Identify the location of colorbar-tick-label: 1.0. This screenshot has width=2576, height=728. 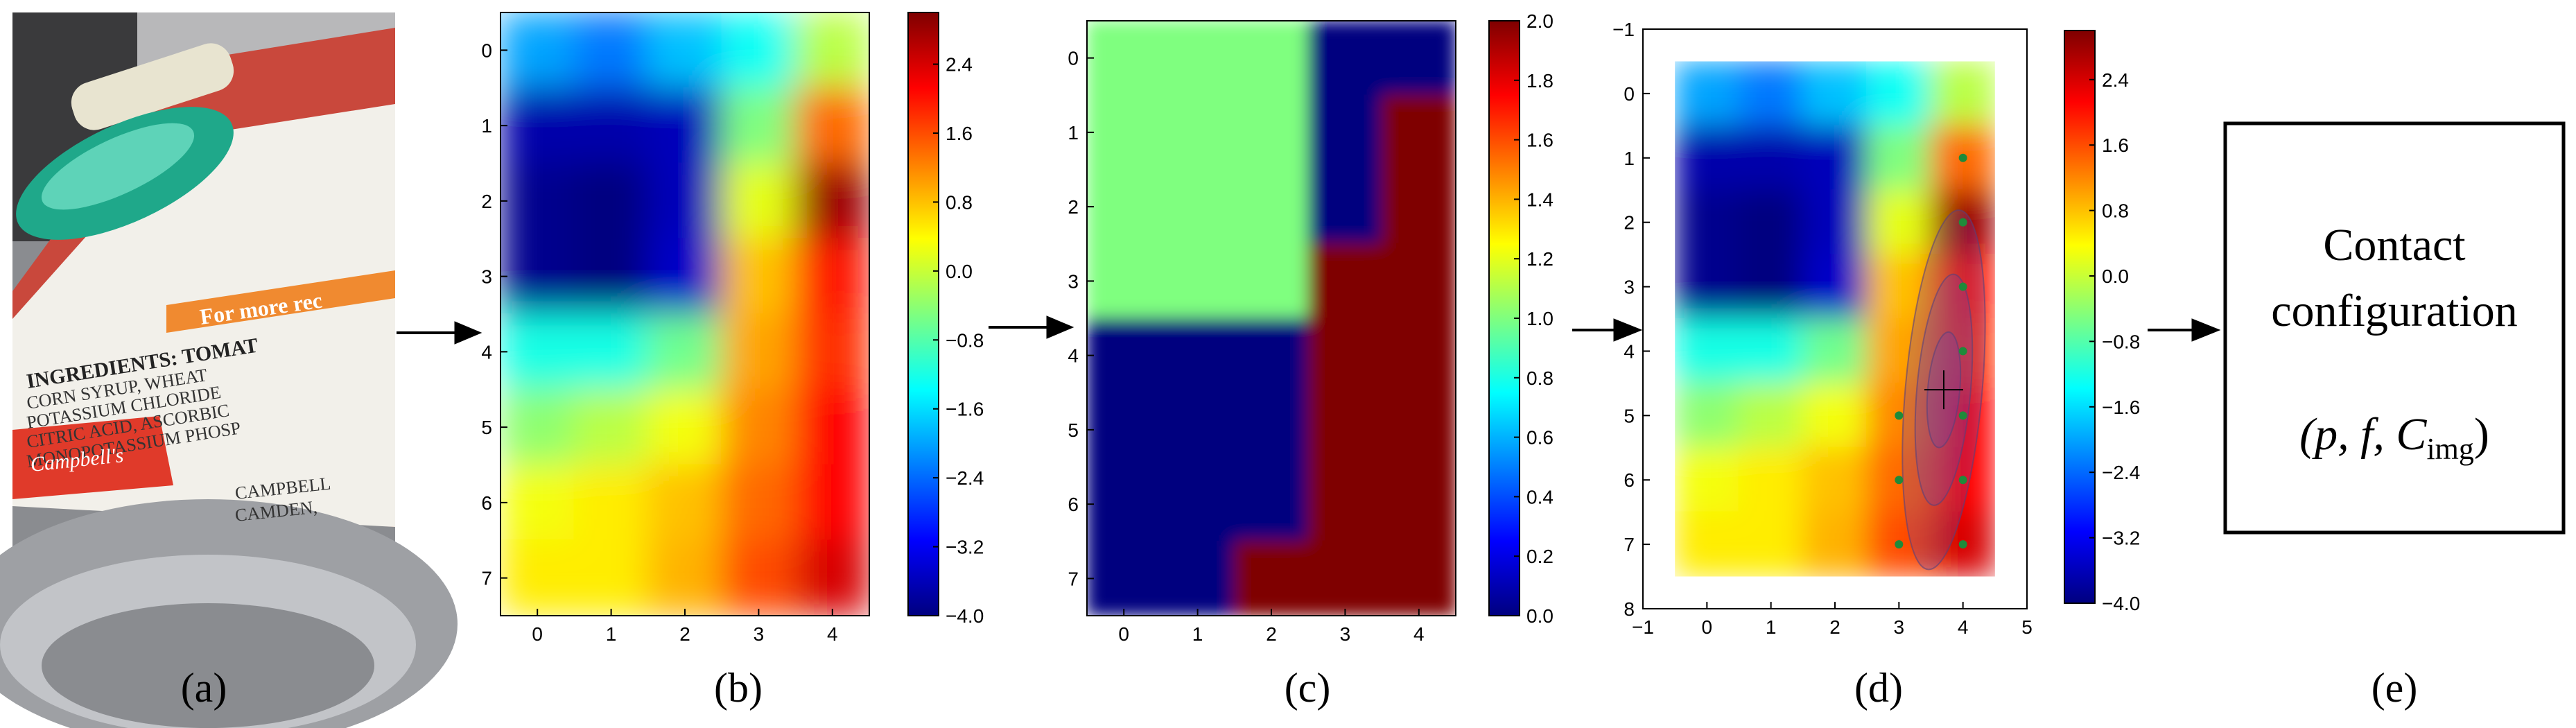
(1540, 318).